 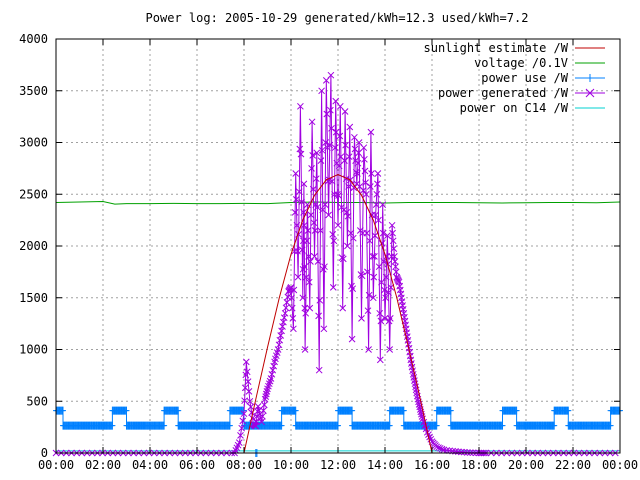 What do you see at coordinates (338, 431) in the screenshot?
I see `series-power-use-markers` at bounding box center [338, 431].